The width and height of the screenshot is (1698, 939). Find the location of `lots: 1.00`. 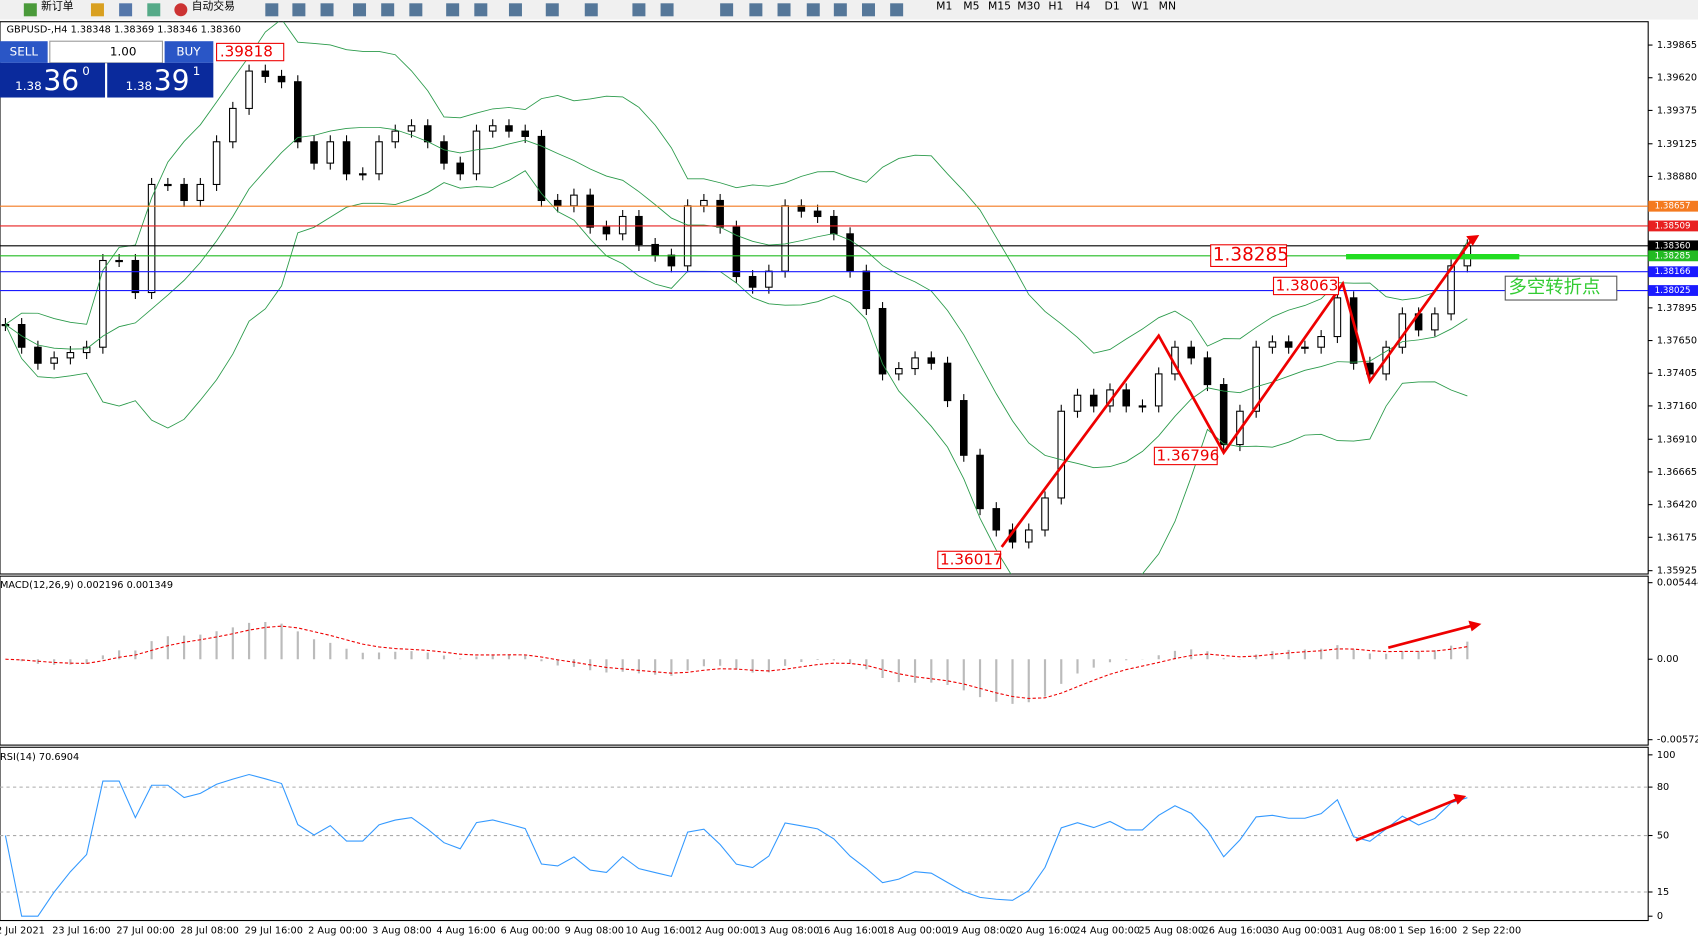

lots: 1.00 is located at coordinates (123, 52).